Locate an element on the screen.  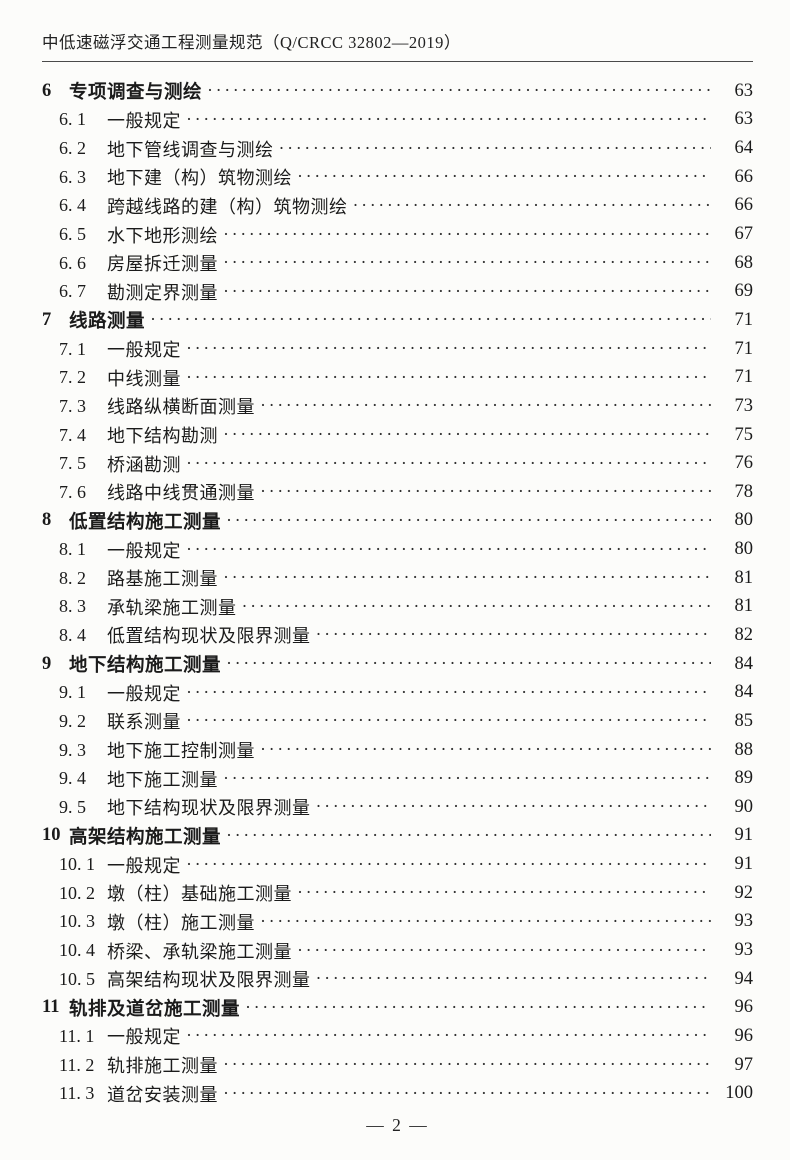
toc-entry-title: 高架结构施工测量 is located at coordinates (145, 837).